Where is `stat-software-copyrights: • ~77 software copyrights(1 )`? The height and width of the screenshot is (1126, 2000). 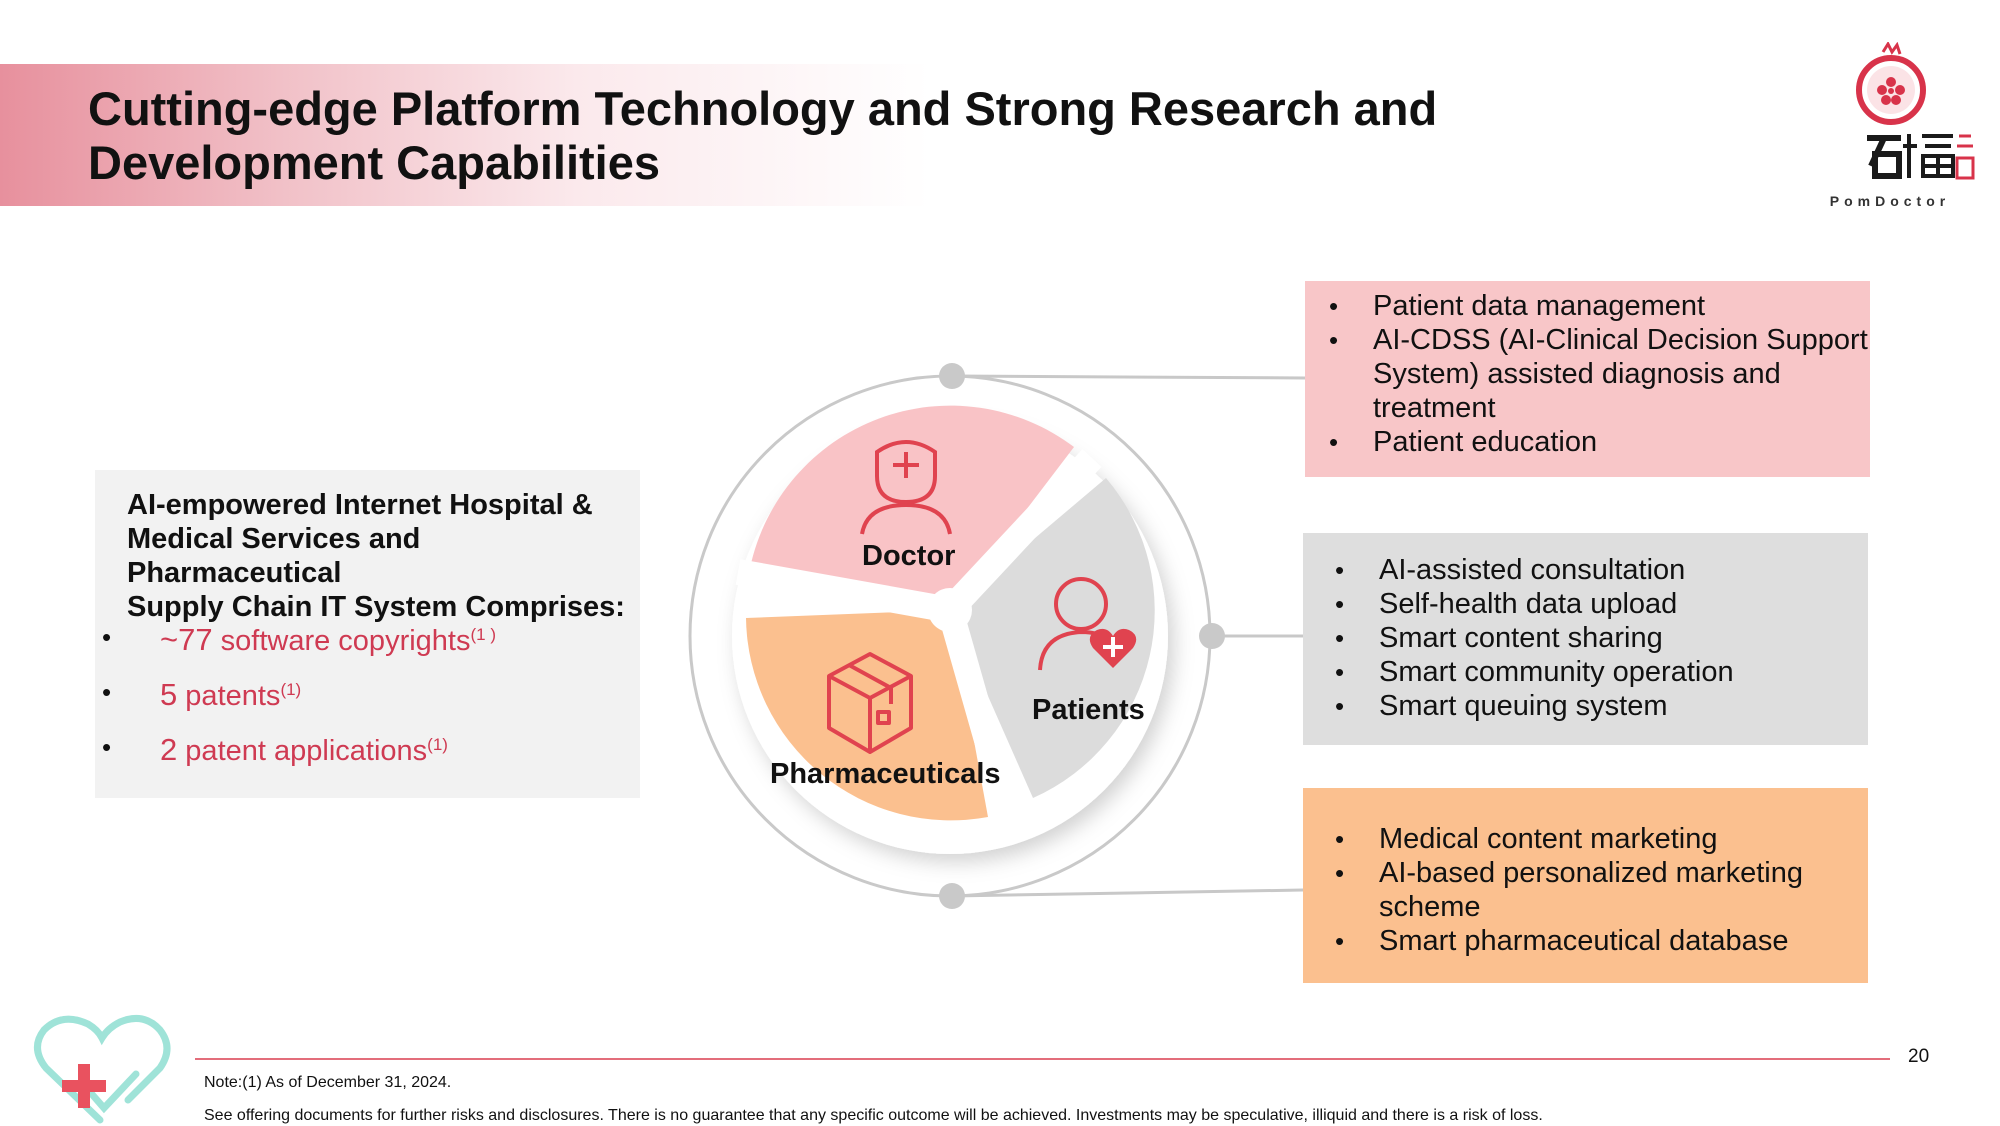 stat-software-copyrights: • ~77 software copyrights(1 ) is located at coordinates (299, 639).